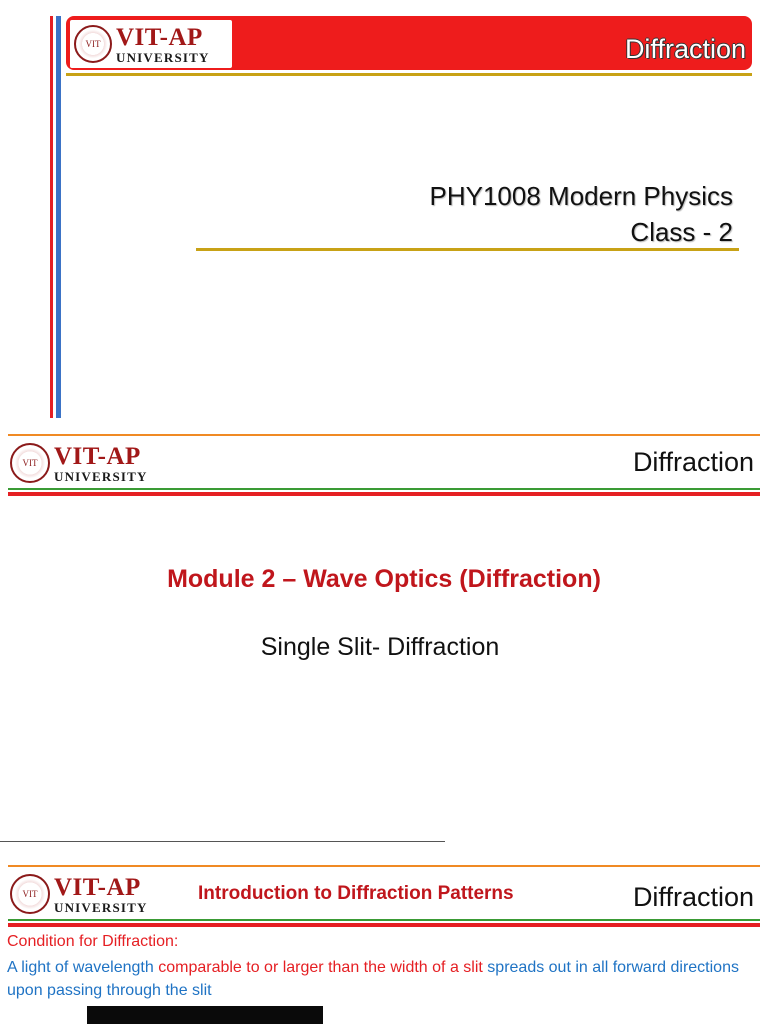 This screenshot has height=1024, width=768. Describe the element at coordinates (222, 841) in the screenshot. I see `footer-rule` at that location.